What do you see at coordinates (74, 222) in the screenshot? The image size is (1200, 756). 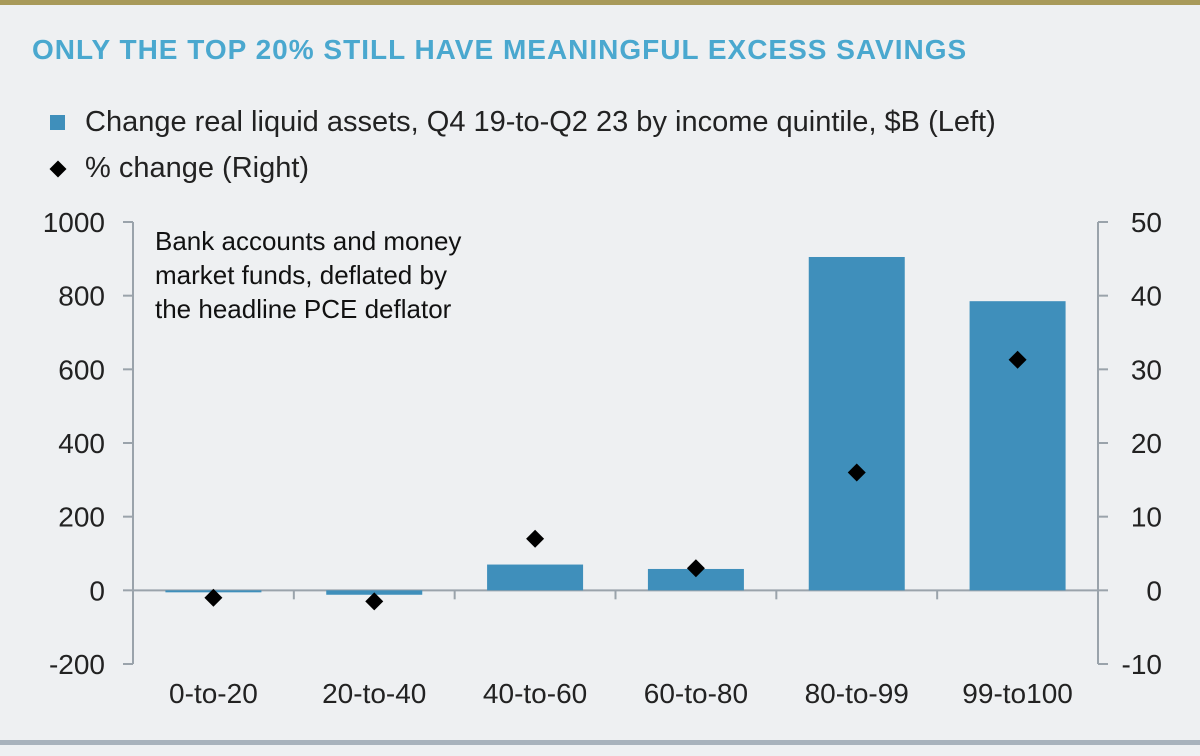 I see `left-tick-label: 1000` at bounding box center [74, 222].